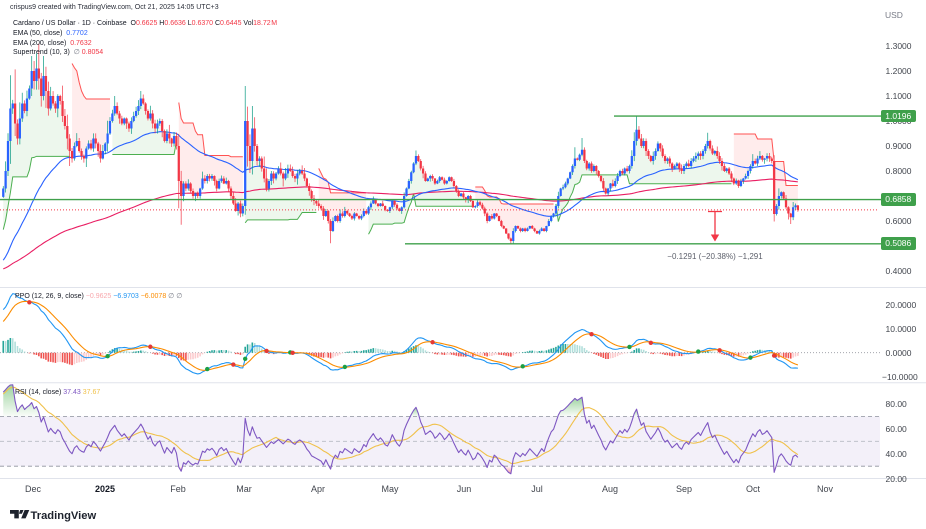 This screenshot has height=529, width=926. Describe the element at coordinates (64, 516) in the screenshot. I see `svg-text: TradingView` at that location.